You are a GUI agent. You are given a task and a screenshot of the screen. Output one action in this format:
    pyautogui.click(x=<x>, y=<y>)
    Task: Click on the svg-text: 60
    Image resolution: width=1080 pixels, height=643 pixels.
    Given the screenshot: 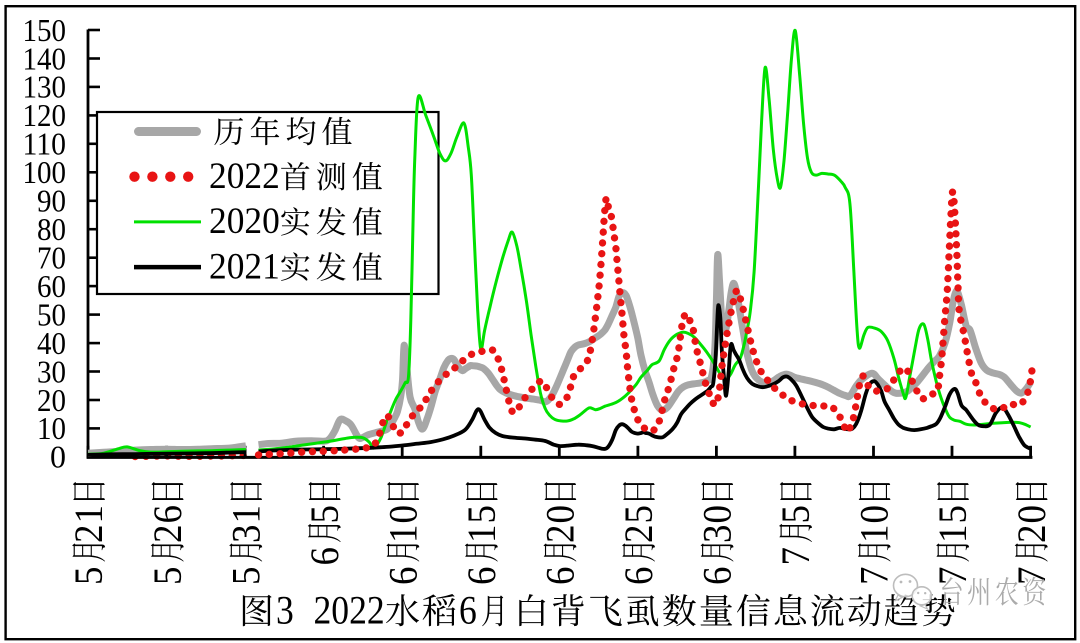 What is the action you would take?
    pyautogui.click(x=51, y=286)
    